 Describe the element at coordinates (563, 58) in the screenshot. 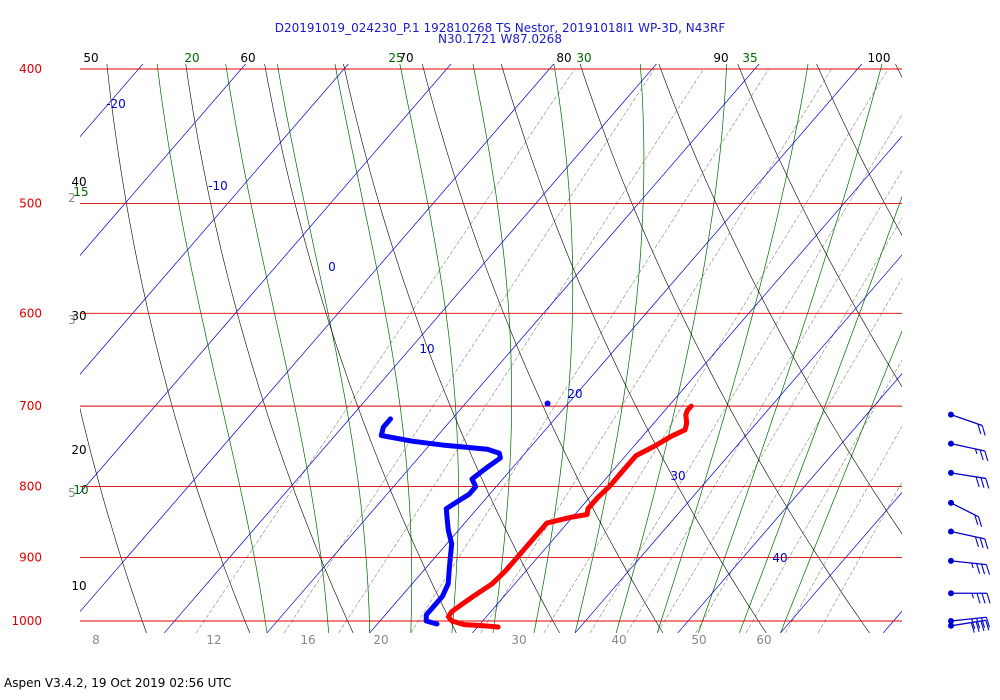

I see `dry-adiabat-label: 80` at that location.